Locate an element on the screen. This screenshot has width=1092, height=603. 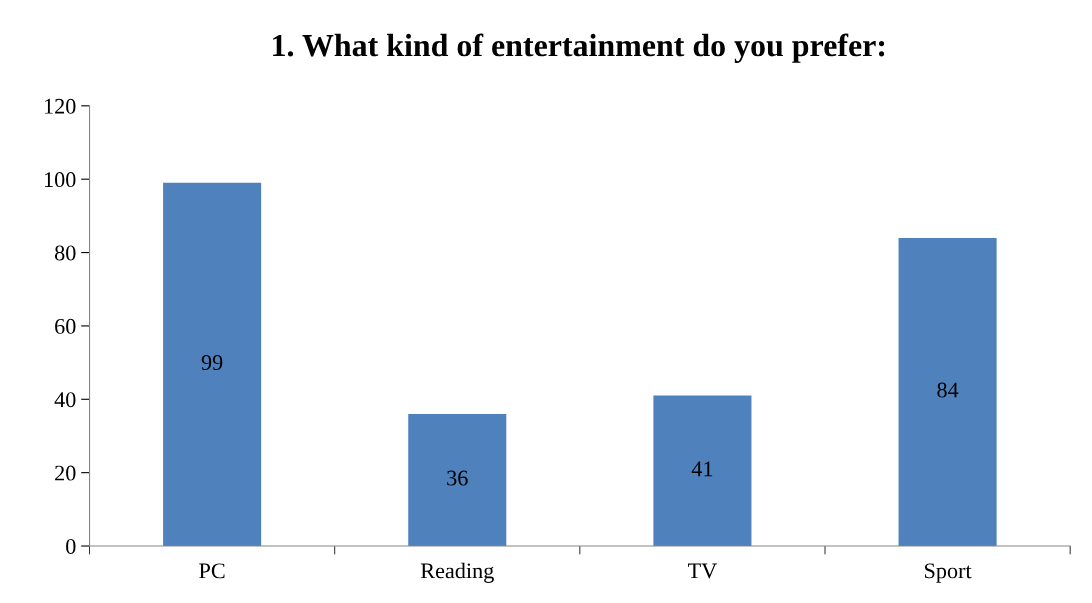
data-label: 41 is located at coordinates (702, 469).